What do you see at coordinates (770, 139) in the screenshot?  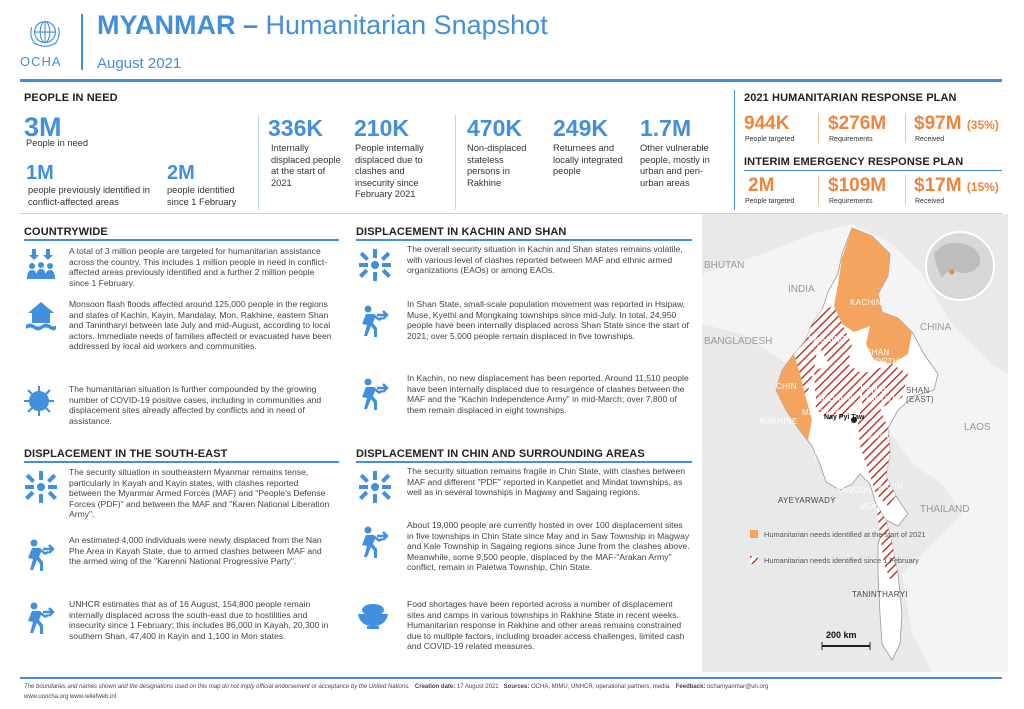 I see `hrp-targeted-label: People targeted` at bounding box center [770, 139].